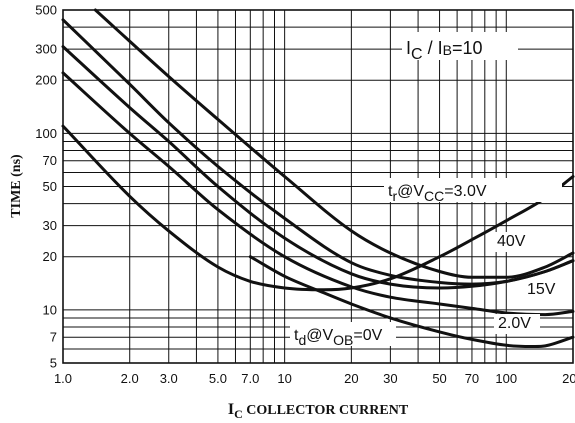 The height and width of the screenshot is (423, 575). I want to click on delay-time-annotation-background, so click(343, 334).